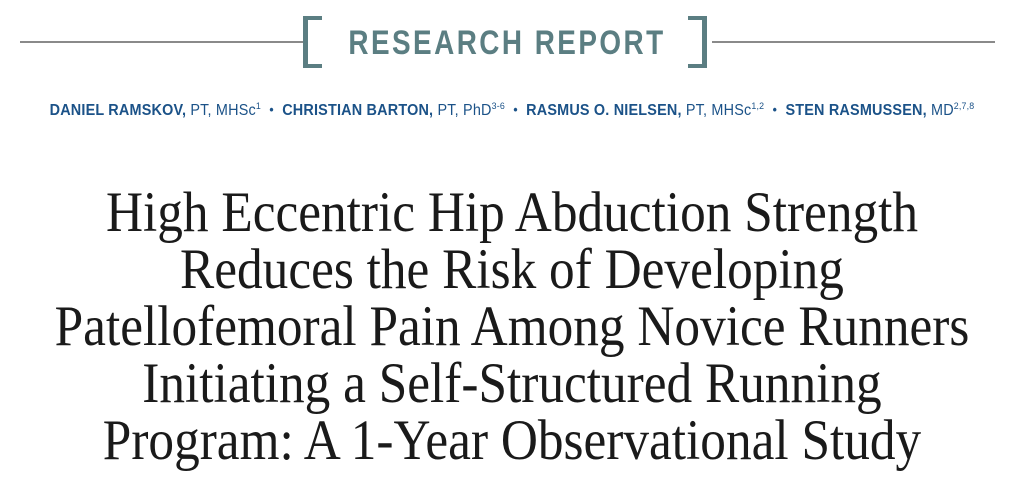 Image resolution: width=1024 pixels, height=494 pixels. Describe the element at coordinates (853, 42) in the screenshot. I see `masthead-rule-right` at that location.